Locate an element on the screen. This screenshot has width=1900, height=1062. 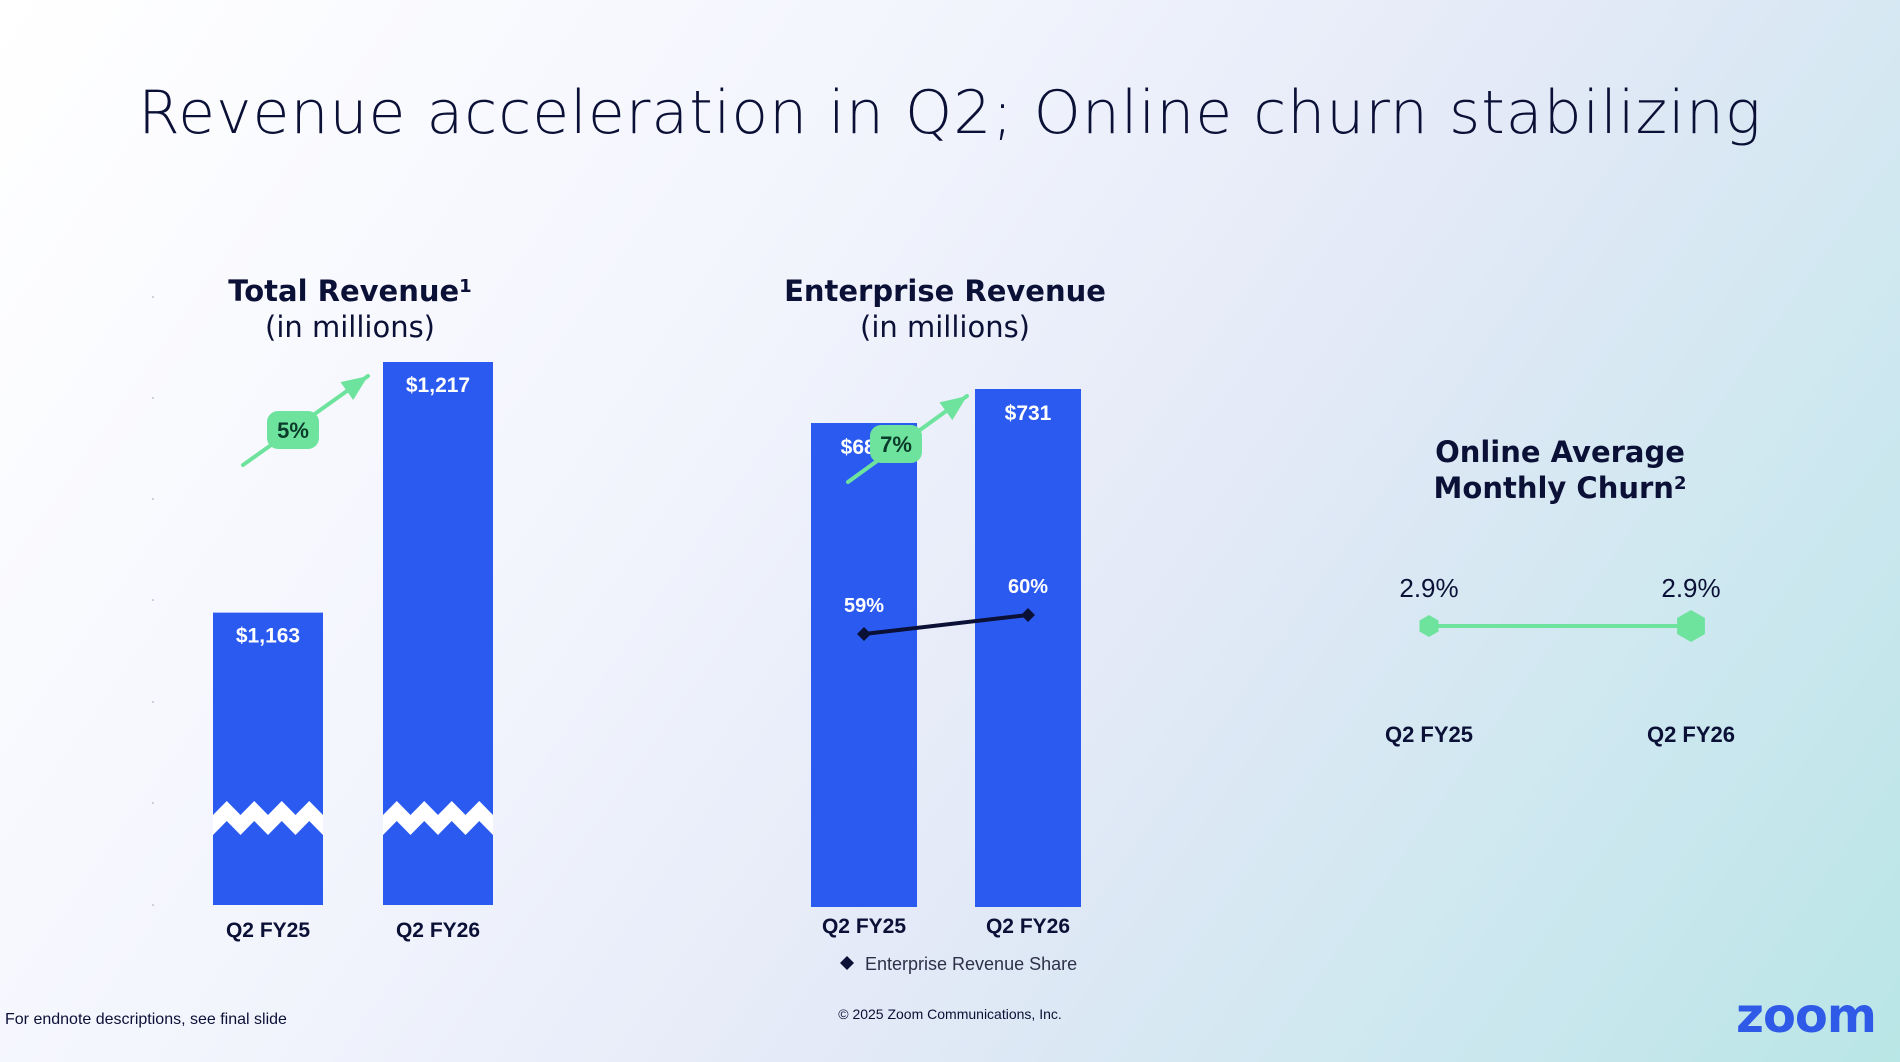
enterprise-revenue-value-label-2: $731 is located at coordinates (1028, 413).